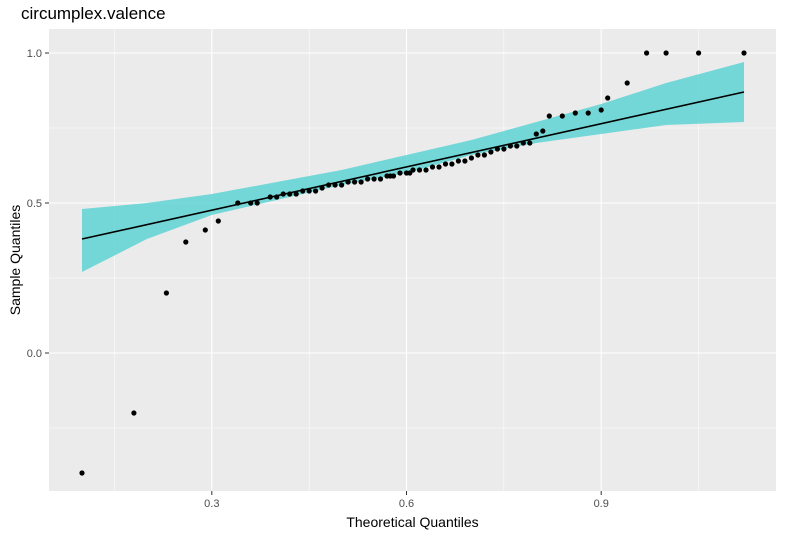 The image size is (785, 538). I want to click on y-tick-label: 1.0, so click(34, 54).